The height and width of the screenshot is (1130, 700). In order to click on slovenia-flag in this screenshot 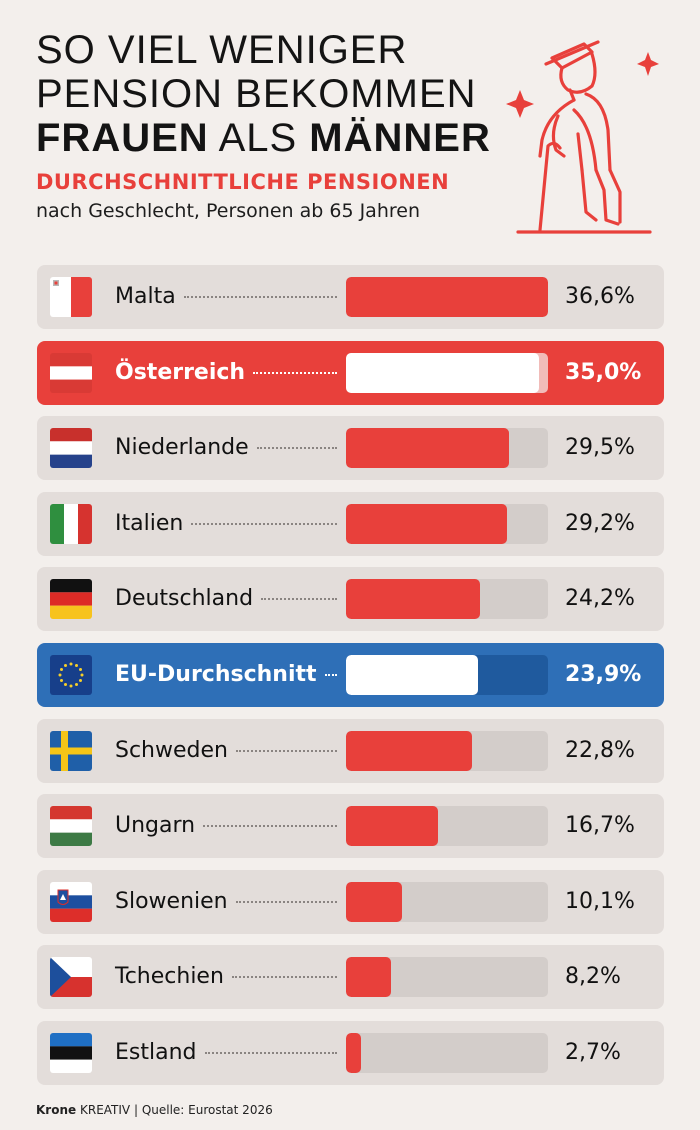, I will do `click(71, 902)`.